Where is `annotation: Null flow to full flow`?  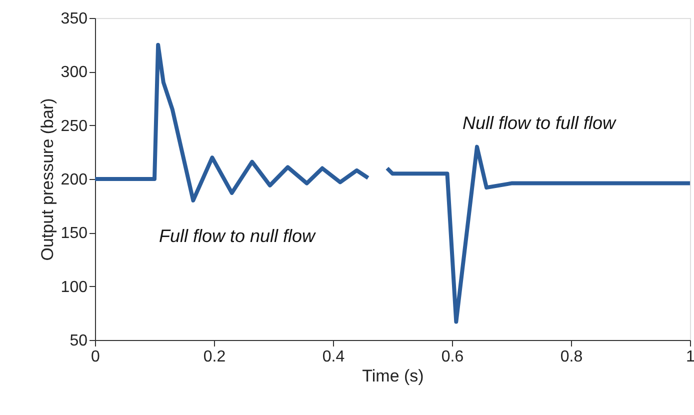 annotation: Null flow to full flow is located at coordinates (539, 123).